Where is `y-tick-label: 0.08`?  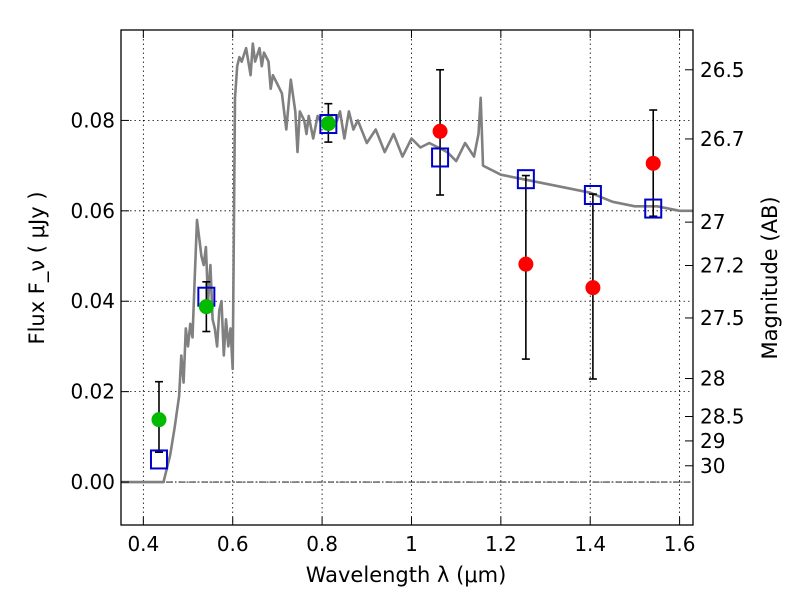 y-tick-label: 0.08 is located at coordinates (92, 120).